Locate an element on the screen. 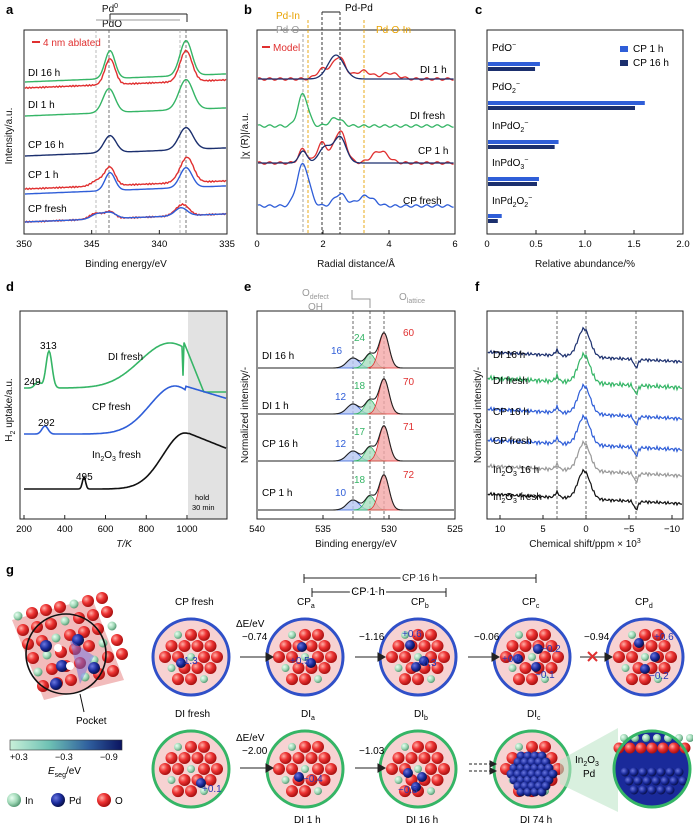 This screenshot has height=834, width=693. top-label-2: CPb is located at coordinates (420, 603).